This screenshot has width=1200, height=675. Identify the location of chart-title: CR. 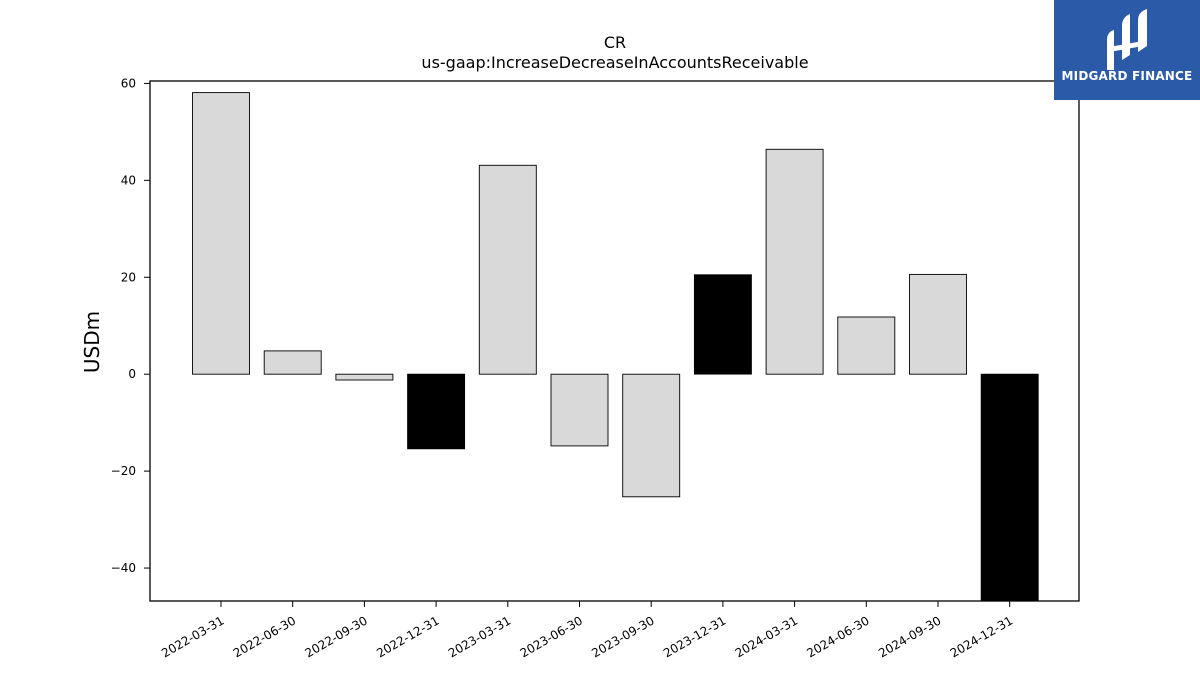
(615, 42).